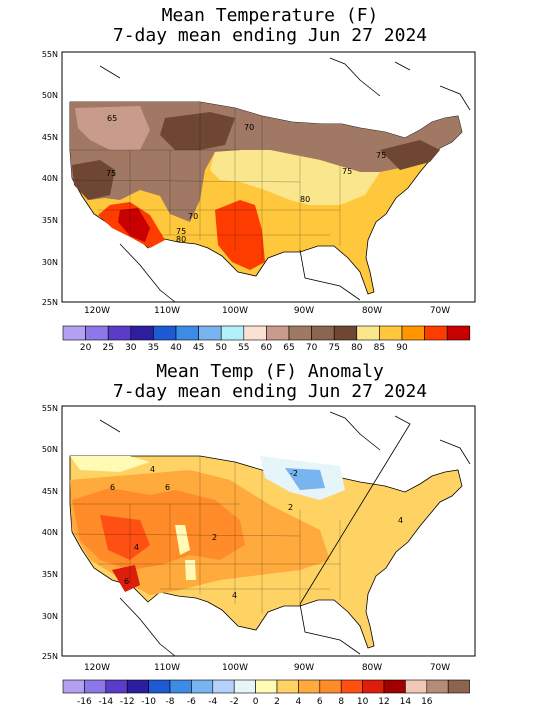  Describe the element at coordinates (131, 348) in the screenshot. I see `legend-label: 30` at that location.